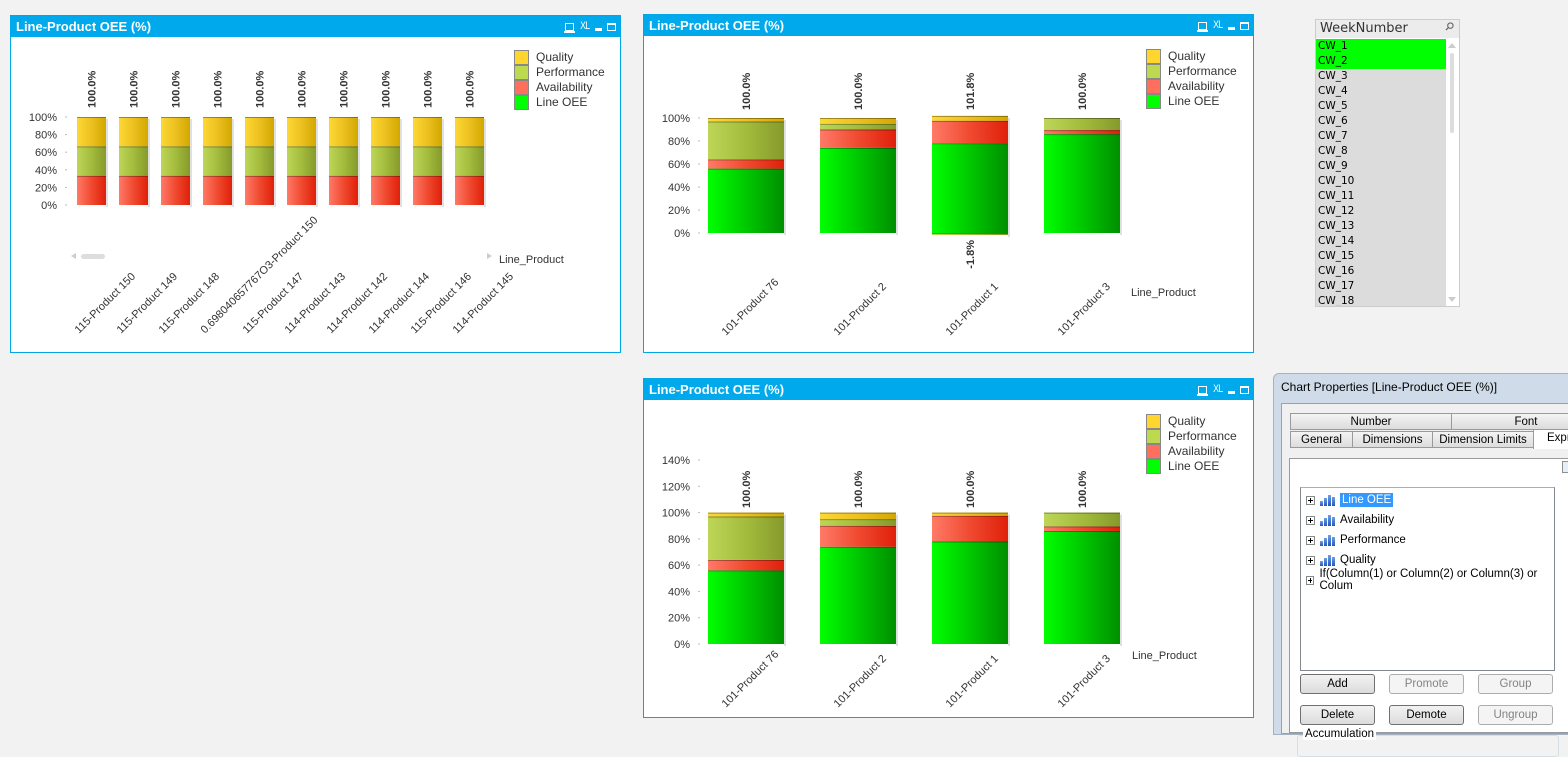 This screenshot has height=757, width=1568. Describe the element at coordinates (1452, 299) in the screenshot. I see `scroll-down-icon` at that location.